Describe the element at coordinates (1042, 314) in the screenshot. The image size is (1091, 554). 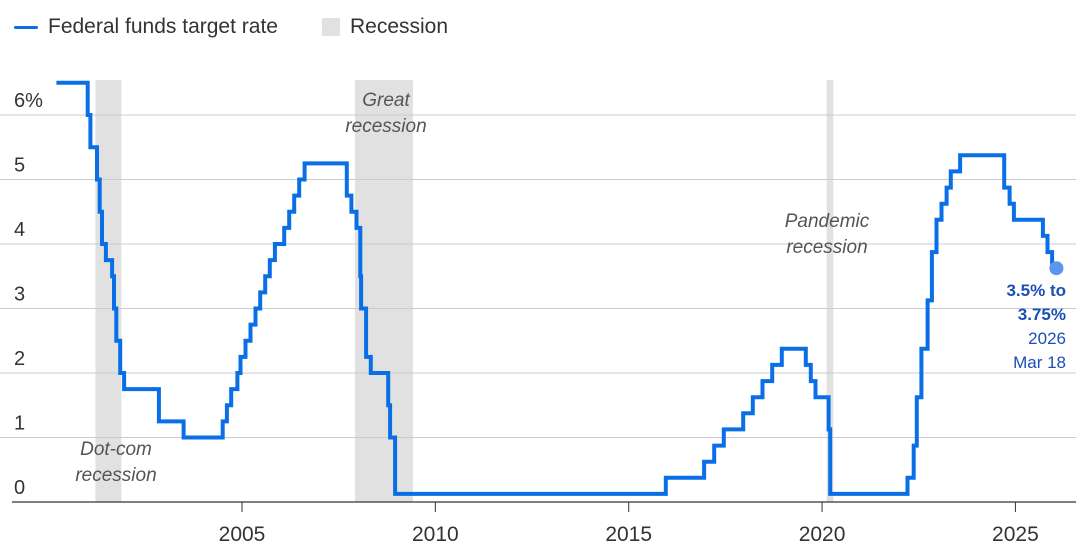
I see `end-value-label-line-1: 3.75%` at that location.